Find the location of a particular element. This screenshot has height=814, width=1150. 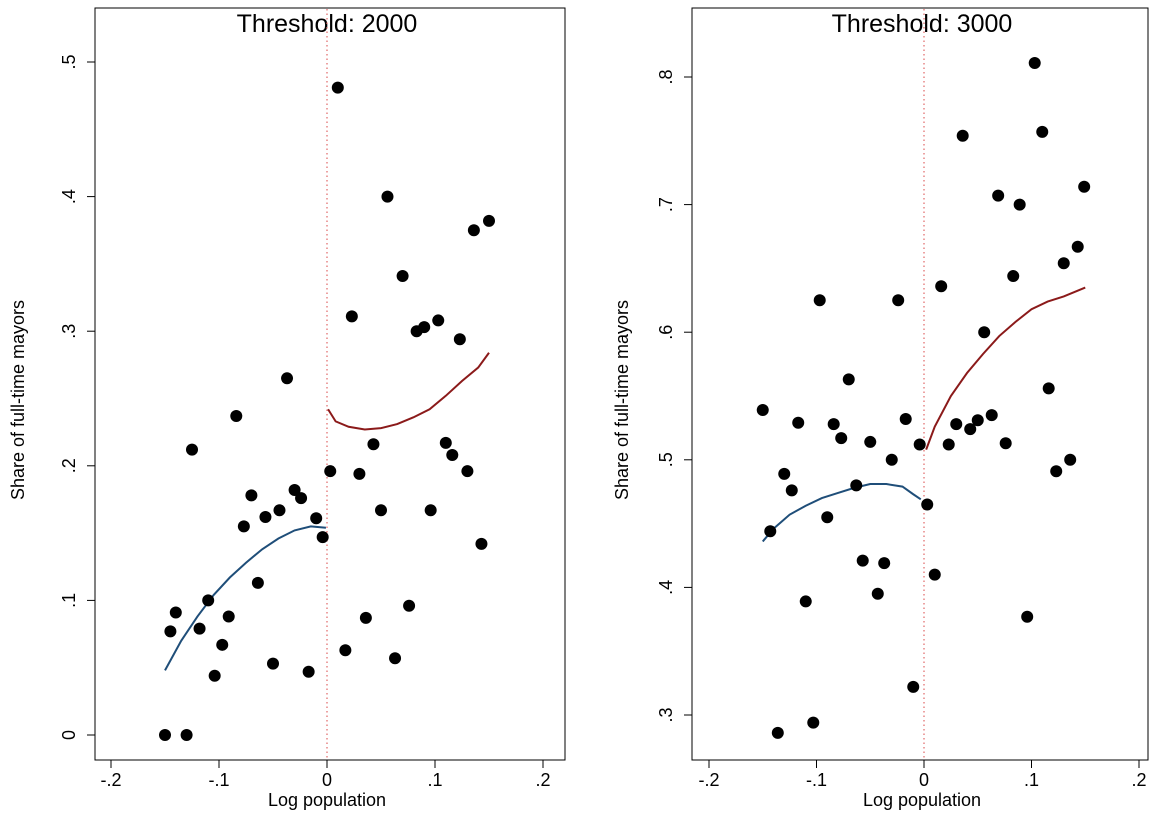

x-tick-label: -.1 is located at coordinates (218, 780).